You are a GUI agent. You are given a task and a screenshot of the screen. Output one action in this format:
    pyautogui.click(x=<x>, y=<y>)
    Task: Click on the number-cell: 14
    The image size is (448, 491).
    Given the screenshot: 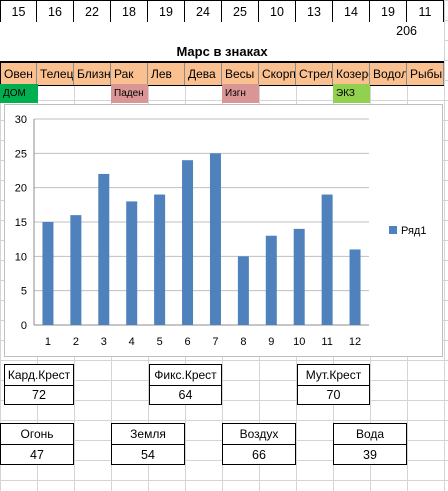 What is the action you would take?
    pyautogui.click(x=351, y=11)
    